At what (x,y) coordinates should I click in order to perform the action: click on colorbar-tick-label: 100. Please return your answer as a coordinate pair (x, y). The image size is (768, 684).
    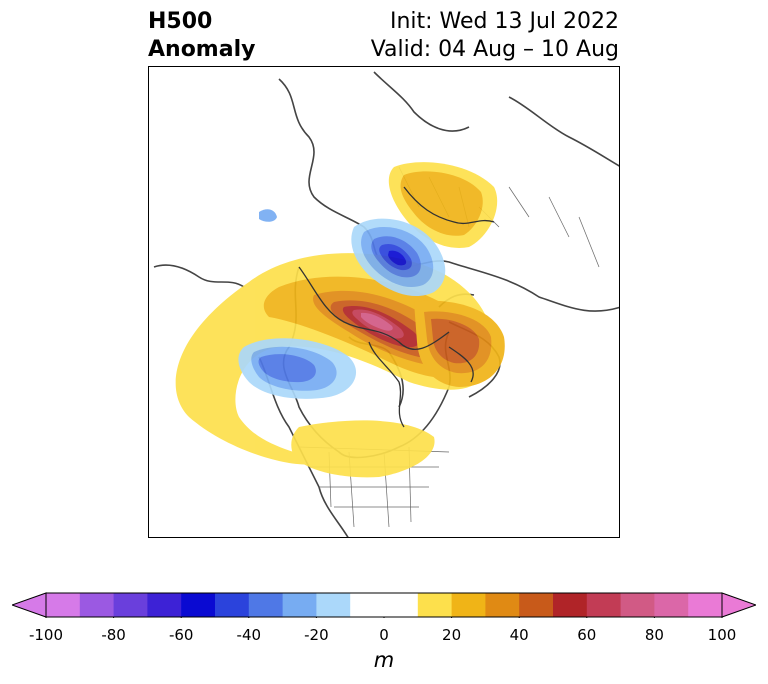
    Looking at the image, I should click on (722, 635).